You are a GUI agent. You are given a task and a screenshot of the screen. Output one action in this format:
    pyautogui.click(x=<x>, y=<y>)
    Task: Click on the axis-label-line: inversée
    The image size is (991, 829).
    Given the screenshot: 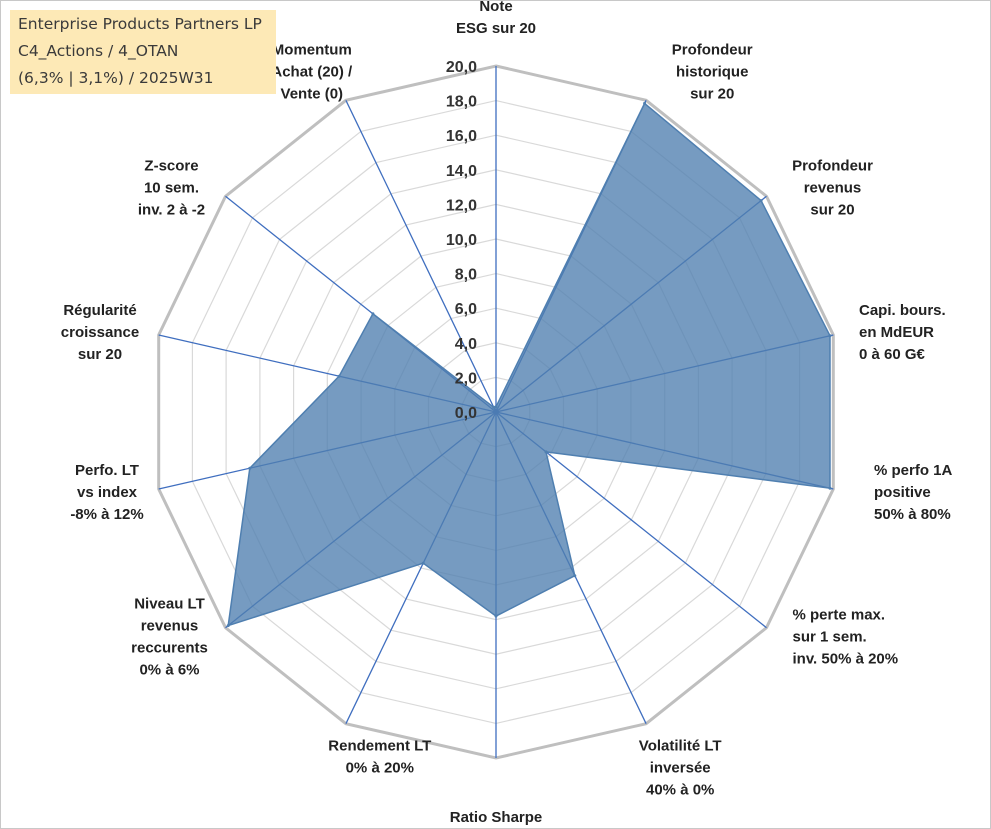 What is the action you would take?
    pyautogui.click(x=680, y=767)
    